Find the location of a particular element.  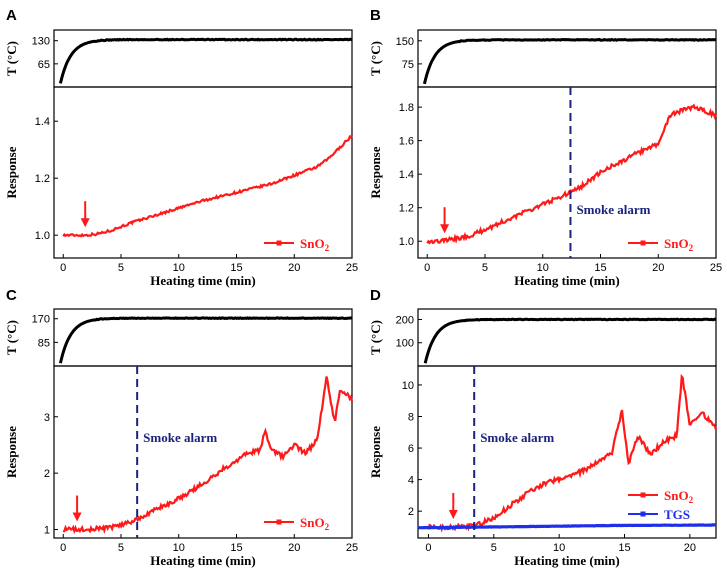

panel-label: D is located at coordinates (375, 295).